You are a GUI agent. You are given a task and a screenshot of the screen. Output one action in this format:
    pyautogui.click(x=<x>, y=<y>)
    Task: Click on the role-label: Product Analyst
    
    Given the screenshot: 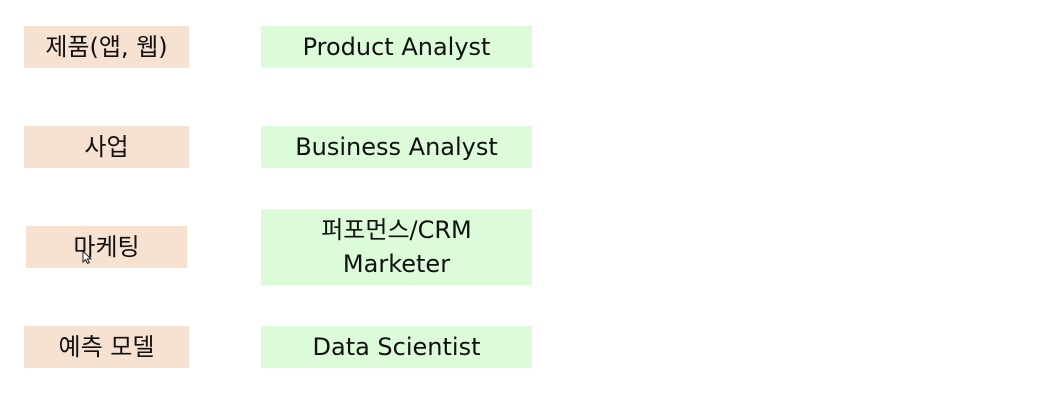 What is the action you would take?
    pyautogui.click(x=396, y=47)
    